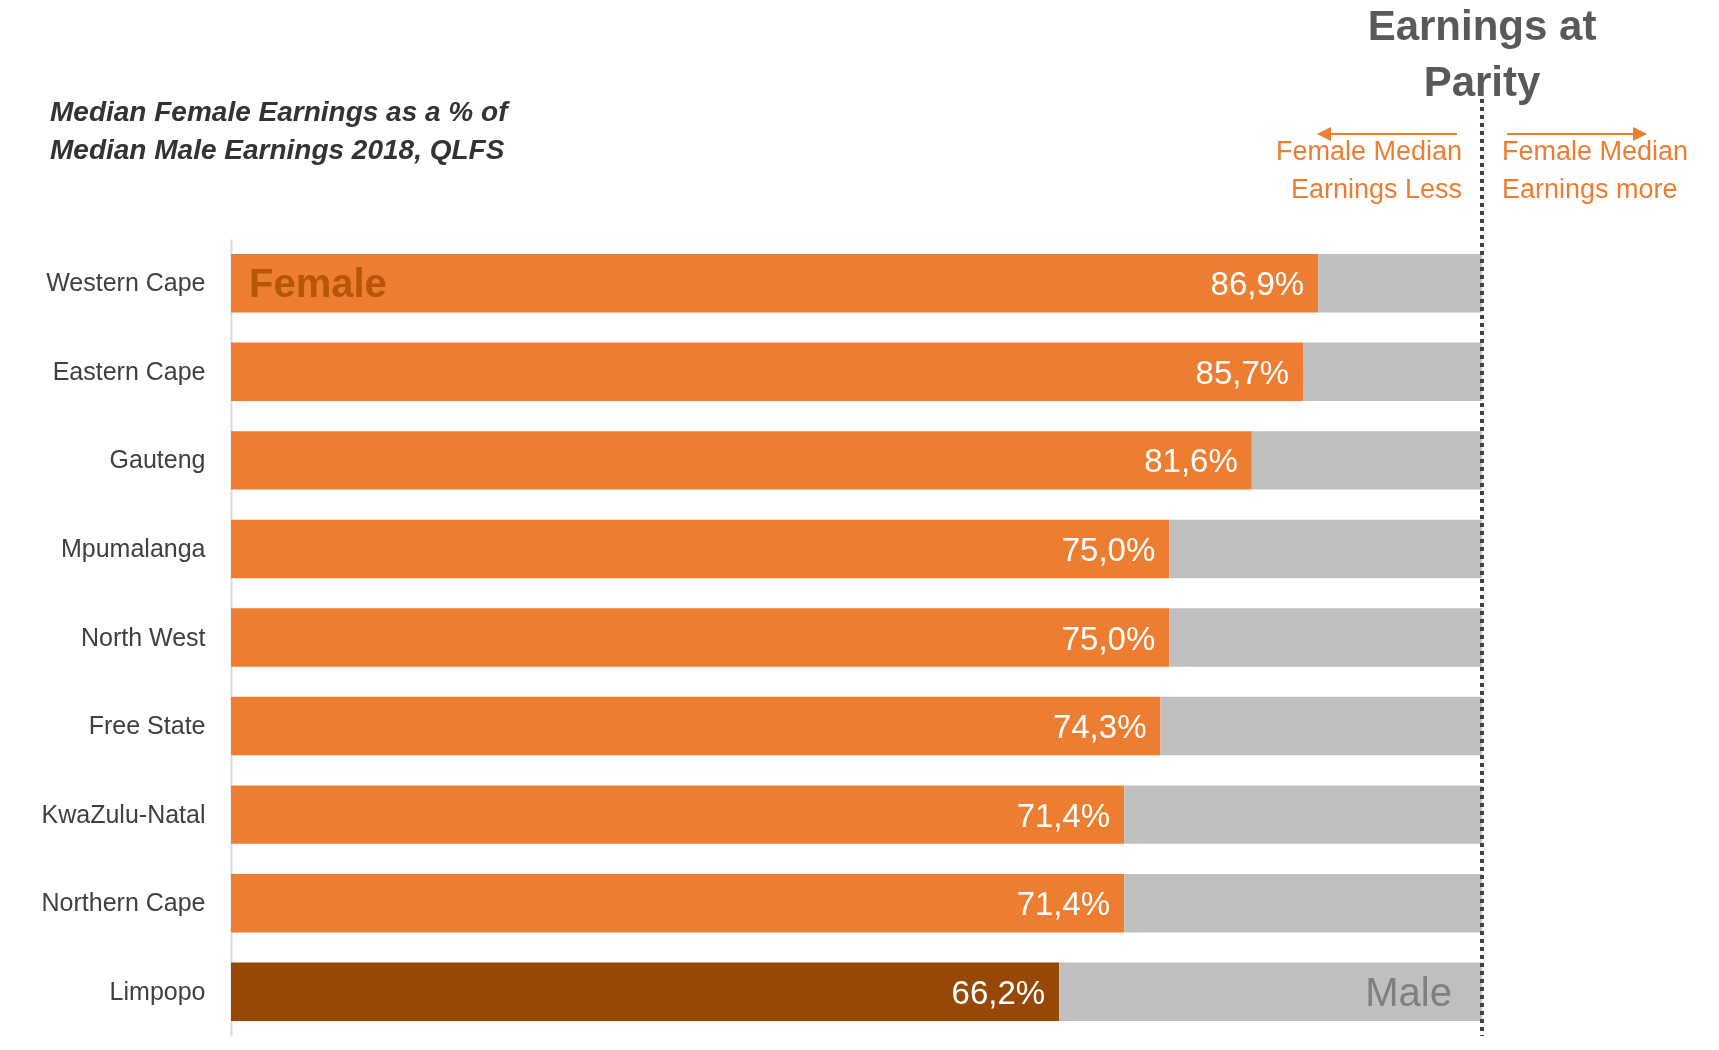 Image resolution: width=1719 pixels, height=1050 pixels. What do you see at coordinates (1595, 170) in the screenshot?
I see `text: Female Median Earnings more` at bounding box center [1595, 170].